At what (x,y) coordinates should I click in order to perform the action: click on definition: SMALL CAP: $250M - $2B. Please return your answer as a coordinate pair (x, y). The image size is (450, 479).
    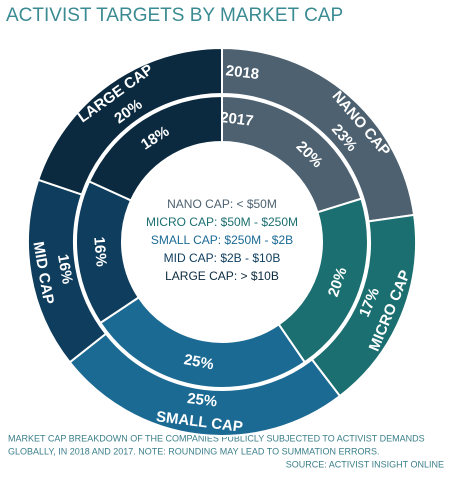
    Looking at the image, I should click on (222, 240).